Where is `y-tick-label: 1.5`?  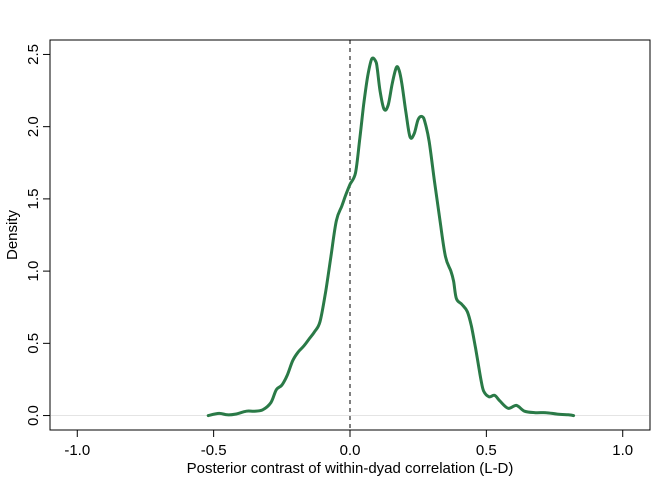
y-tick-label: 1.5 is located at coordinates (33, 198).